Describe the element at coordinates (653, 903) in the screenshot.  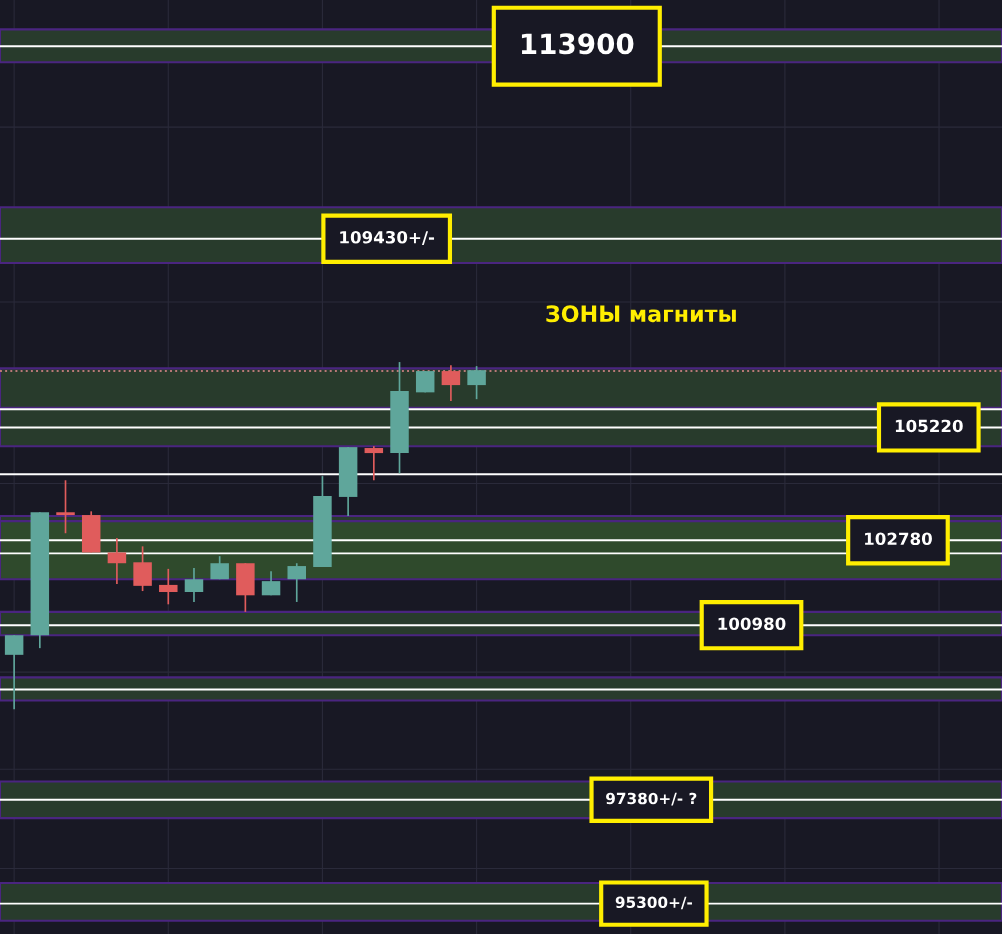
I see `ref-line-label: 95300+/-` at that location.